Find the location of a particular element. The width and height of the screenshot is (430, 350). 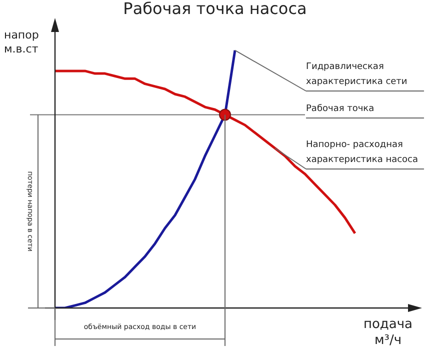

annotation: Гидравлическая характеристика сети is located at coordinates (357, 74).